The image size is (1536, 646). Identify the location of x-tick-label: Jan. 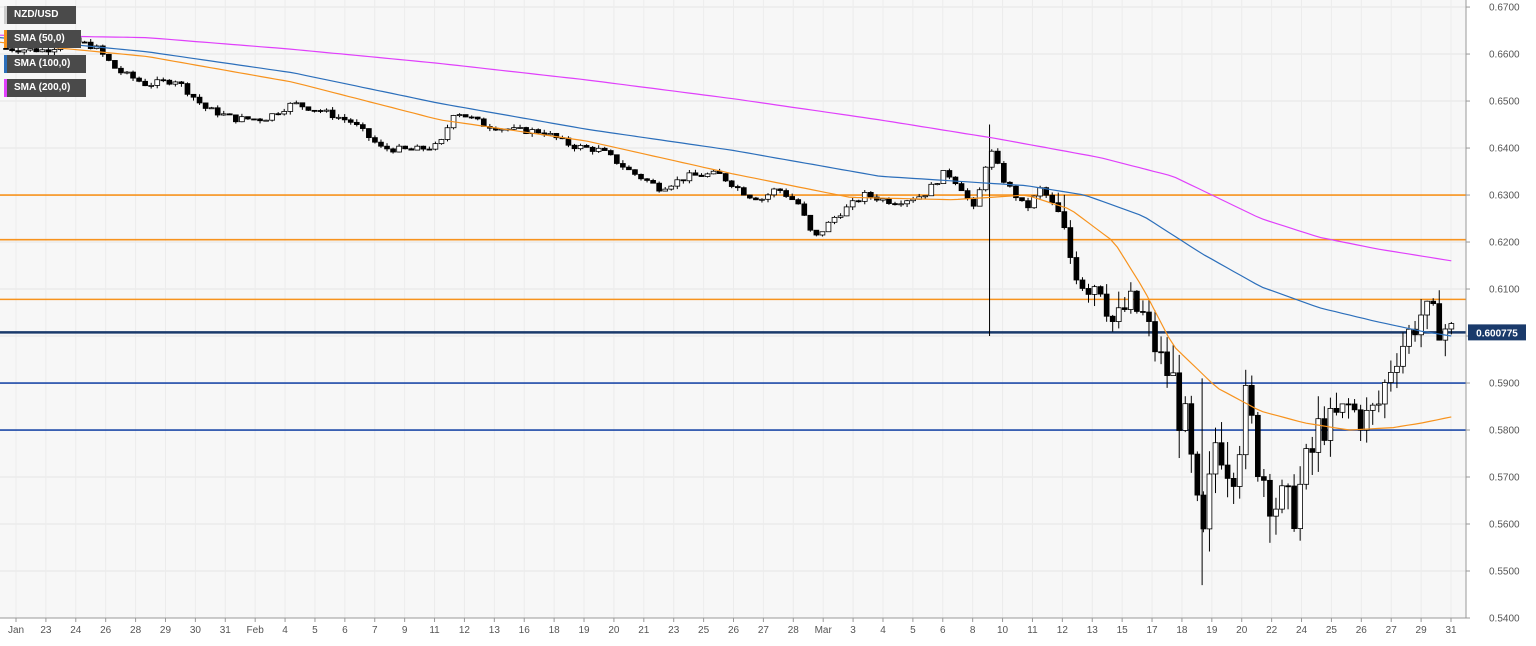
(16, 630).